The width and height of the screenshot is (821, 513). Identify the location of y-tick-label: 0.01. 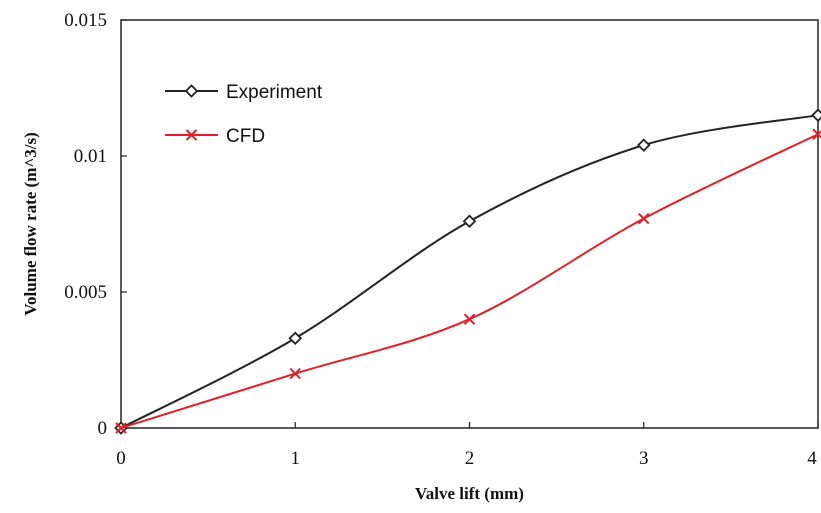
(90, 156).